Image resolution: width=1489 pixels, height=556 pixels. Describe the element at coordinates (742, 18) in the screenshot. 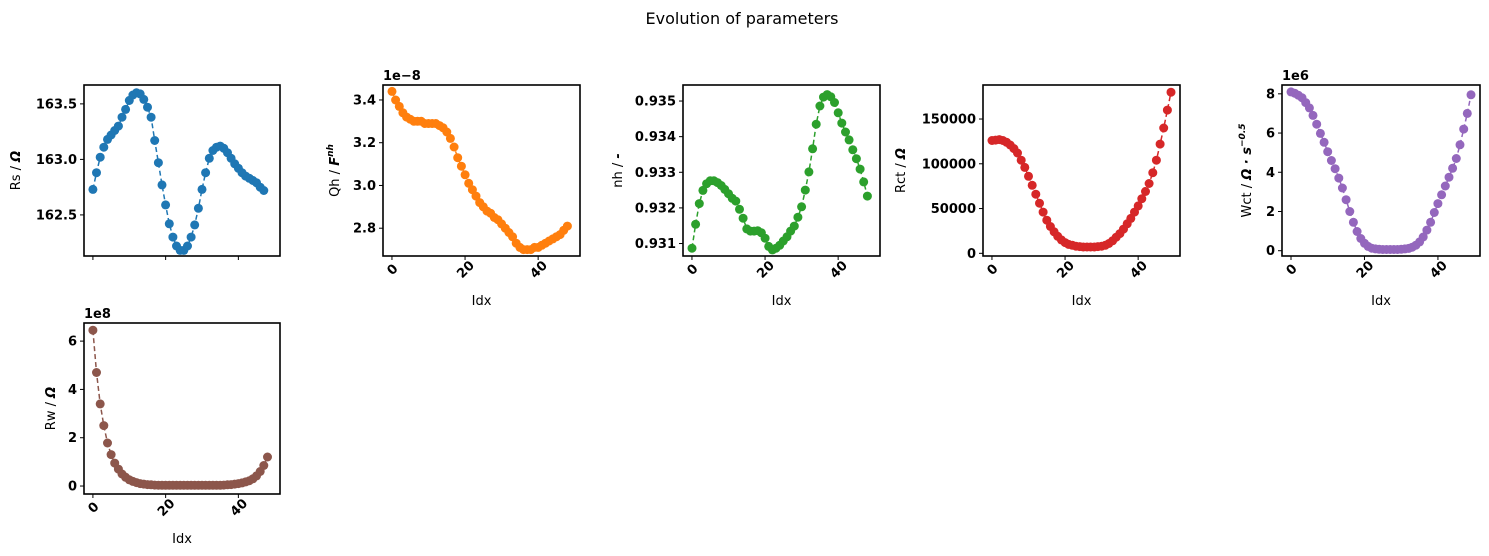

I see `figure-title: Evolution of parameters` at that location.